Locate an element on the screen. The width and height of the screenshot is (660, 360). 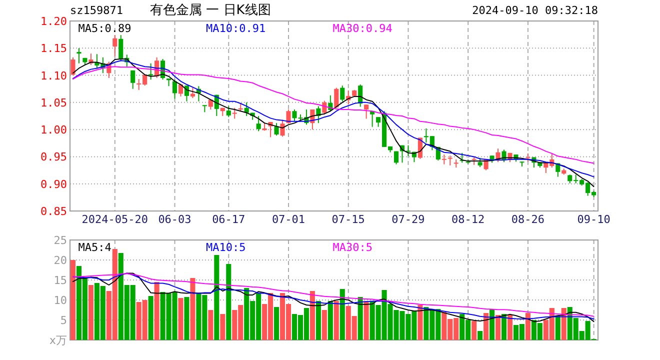
text: MA10:0.91 is located at coordinates (236, 28).